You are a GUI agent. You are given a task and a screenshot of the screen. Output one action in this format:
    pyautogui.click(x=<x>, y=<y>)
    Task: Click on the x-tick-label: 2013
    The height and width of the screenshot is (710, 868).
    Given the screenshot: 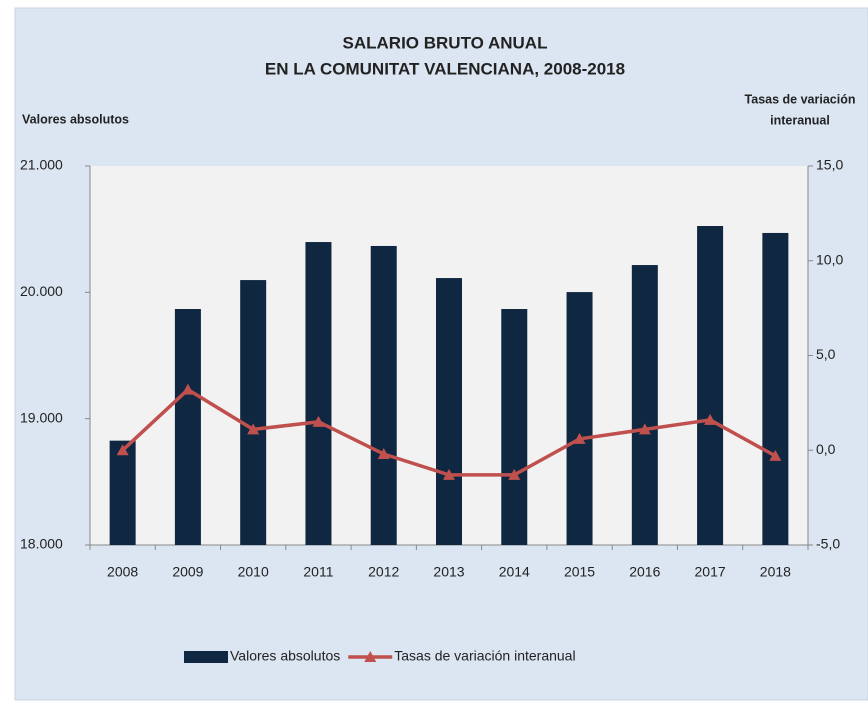 What is the action you would take?
    pyautogui.click(x=448, y=572)
    